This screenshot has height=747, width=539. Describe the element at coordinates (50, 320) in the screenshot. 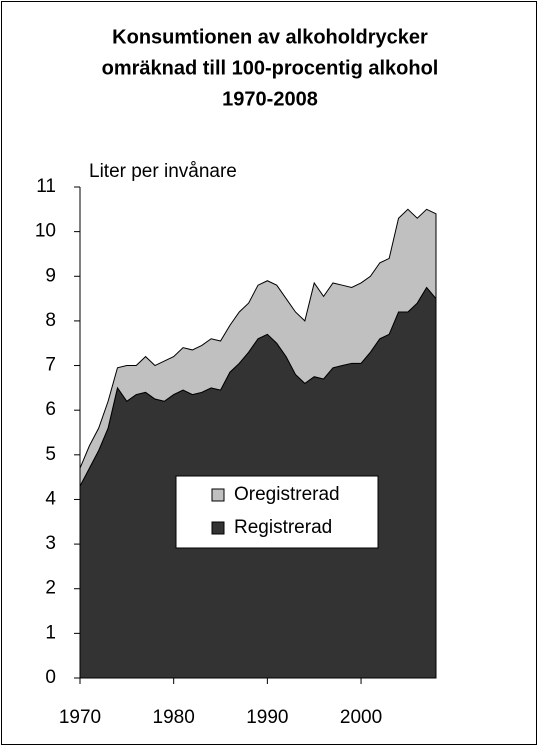

I see `y-tick-label: 8` at that location.